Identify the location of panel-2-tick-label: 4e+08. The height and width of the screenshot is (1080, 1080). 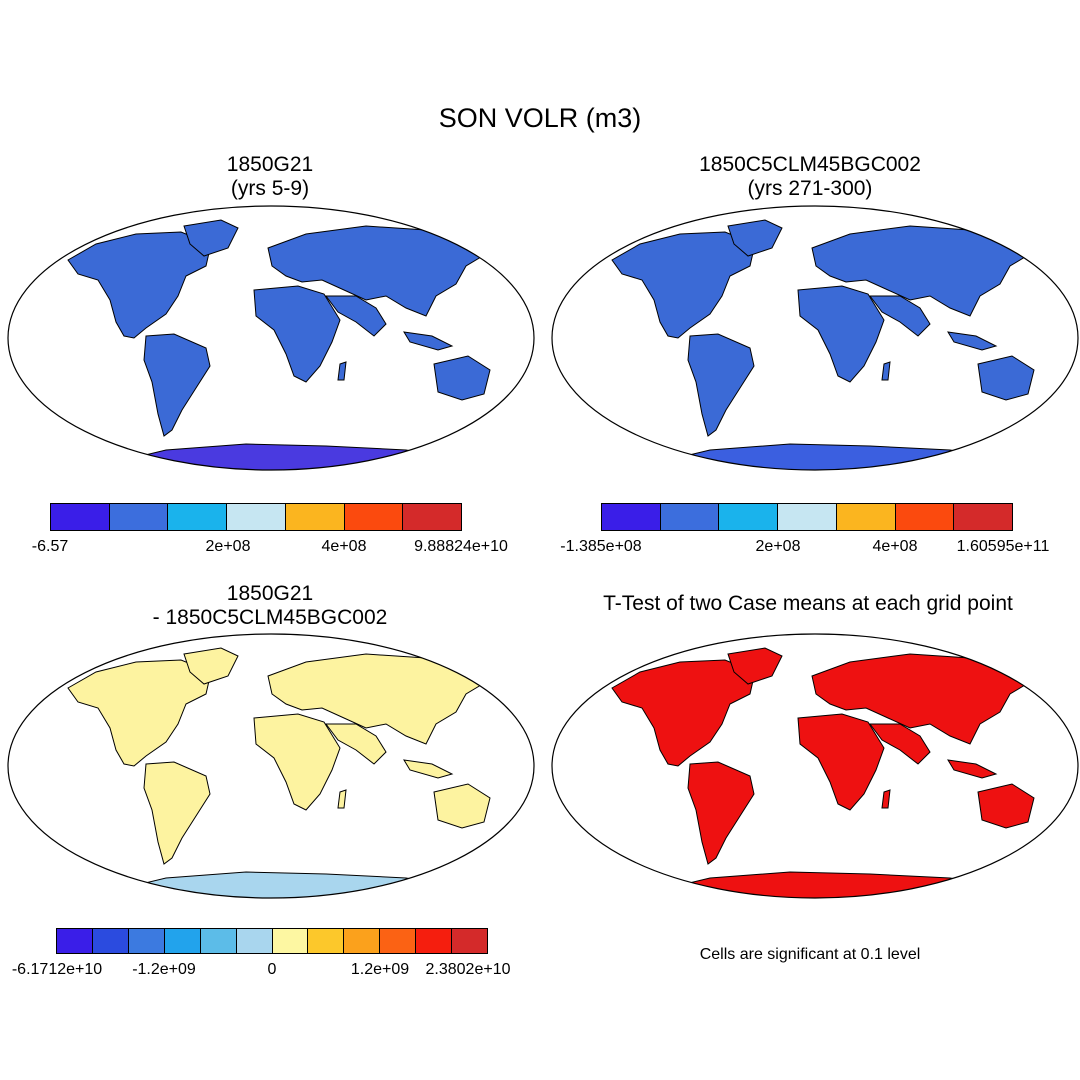
(895, 546).